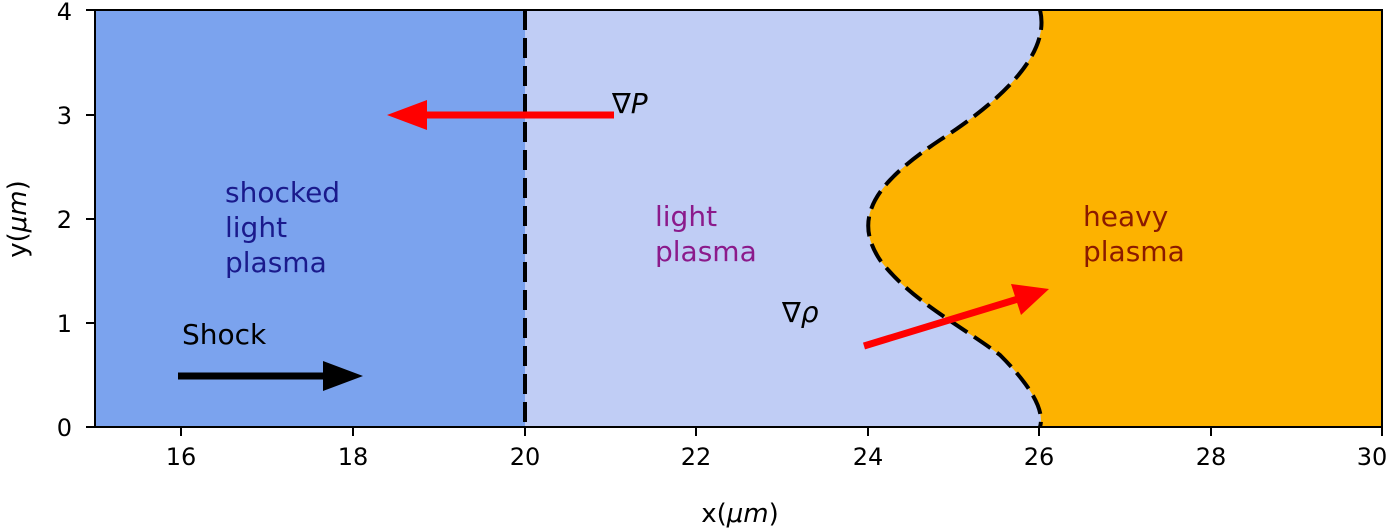  I want to click on y-tick-label: 4, so click(64, 13).